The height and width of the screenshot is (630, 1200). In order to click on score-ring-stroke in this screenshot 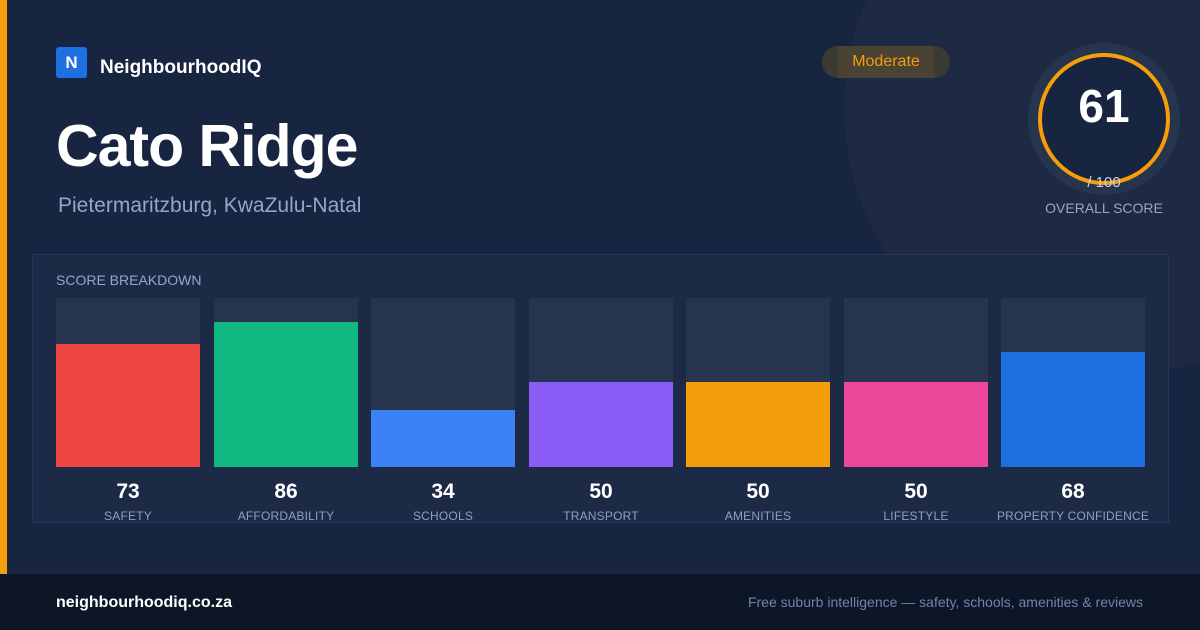, I will do `click(1104, 119)`.